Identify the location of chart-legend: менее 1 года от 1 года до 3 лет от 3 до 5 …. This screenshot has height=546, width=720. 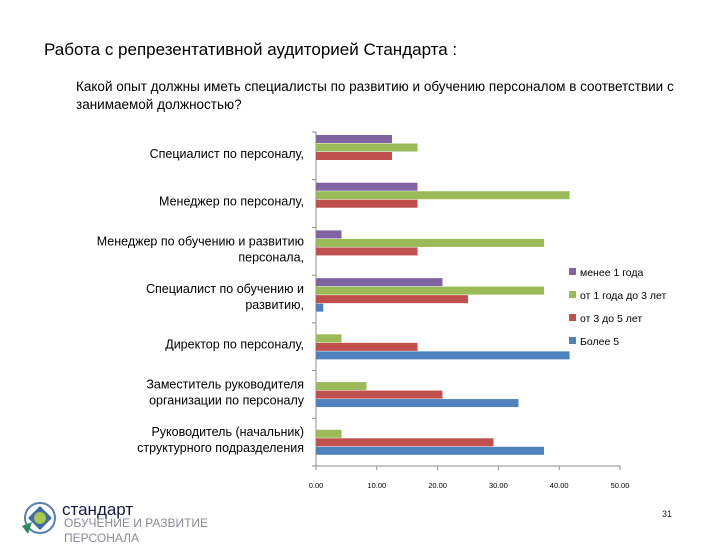
(617, 307).